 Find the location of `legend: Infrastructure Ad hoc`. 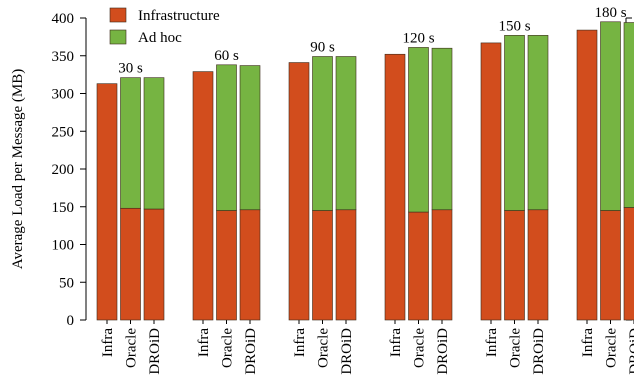

legend: Infrastructure Ad hoc is located at coordinates (164, 26).